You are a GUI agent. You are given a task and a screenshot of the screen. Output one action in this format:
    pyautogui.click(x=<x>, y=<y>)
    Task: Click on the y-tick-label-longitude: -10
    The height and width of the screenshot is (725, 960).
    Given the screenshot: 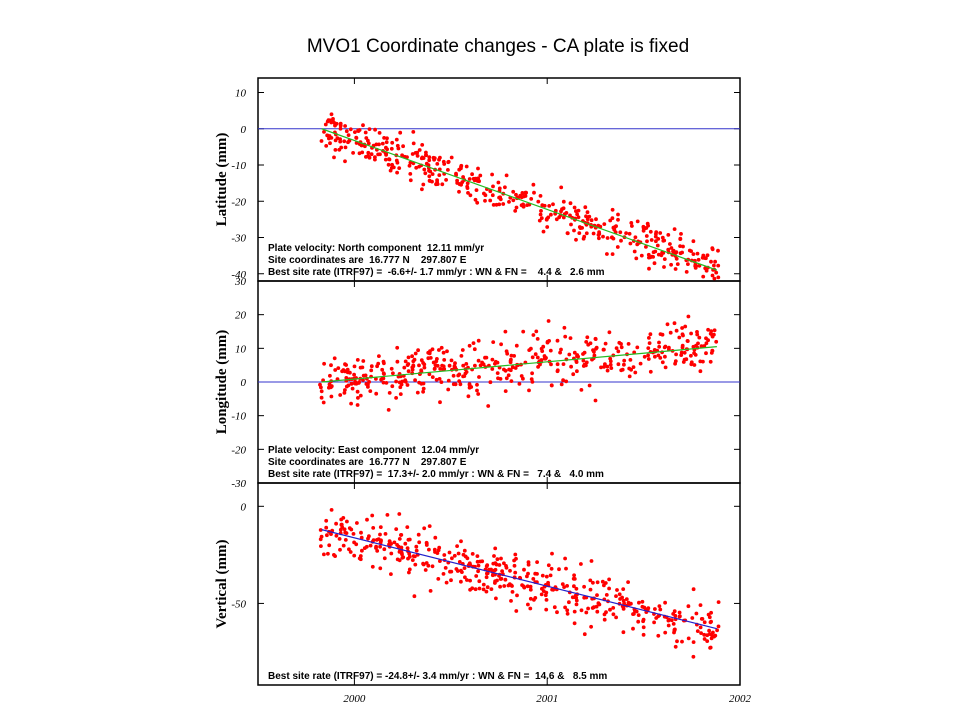 What is the action you would take?
    pyautogui.click(x=238, y=417)
    